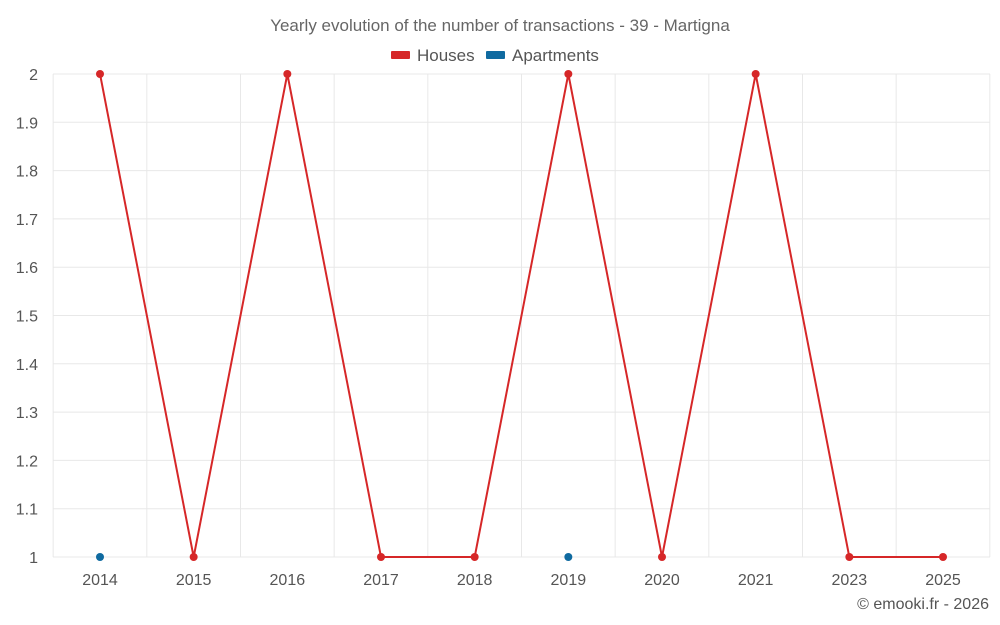 This screenshot has width=1000, height=625. I want to click on legend-label-apartments: Apartments, so click(555, 55).